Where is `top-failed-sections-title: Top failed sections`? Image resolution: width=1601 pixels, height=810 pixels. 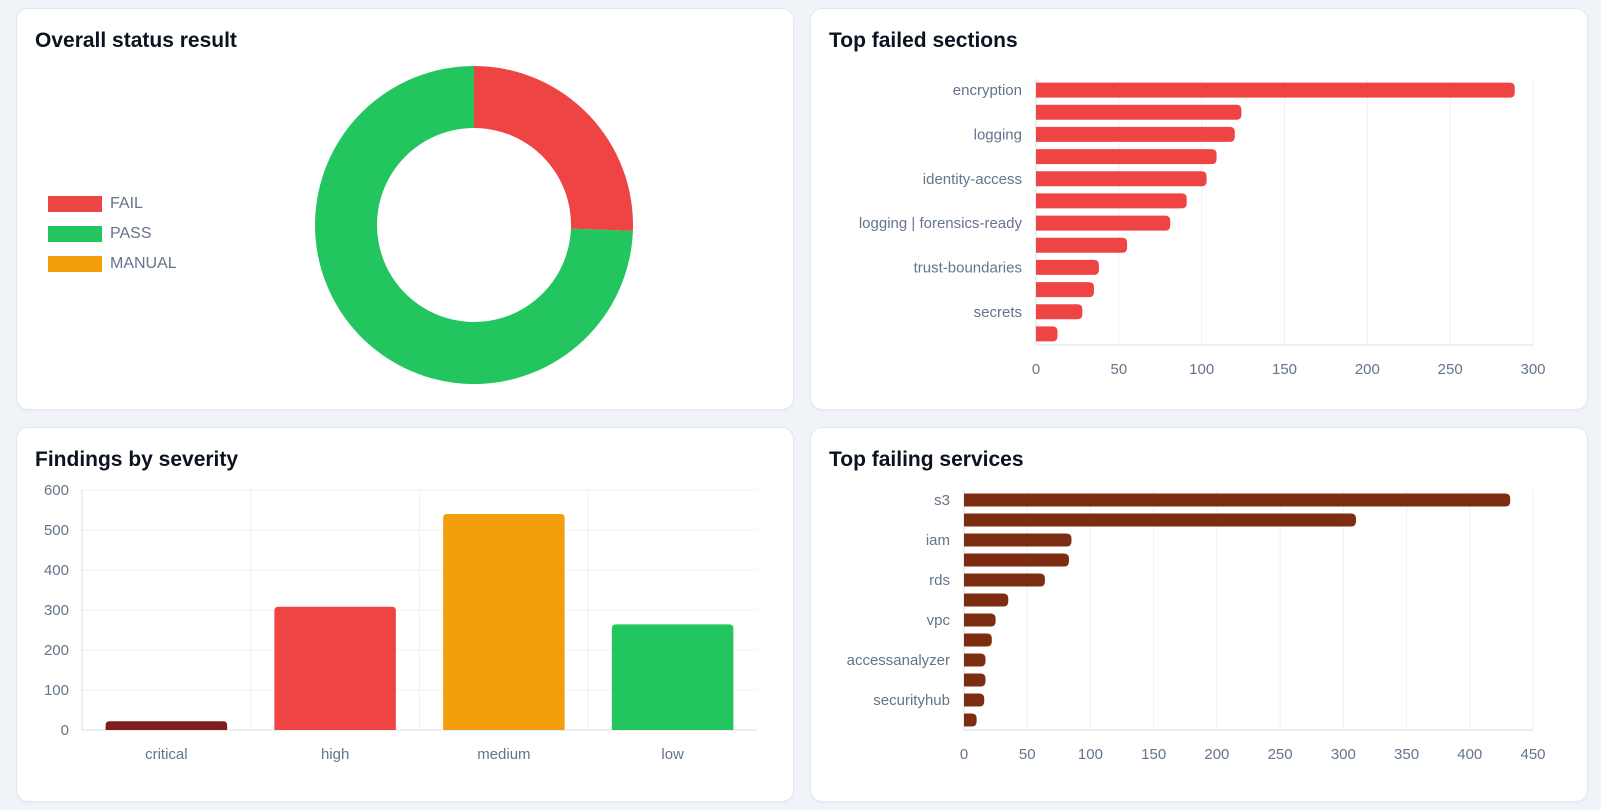
top-failed-sections-title: Top failed sections is located at coordinates (923, 40).